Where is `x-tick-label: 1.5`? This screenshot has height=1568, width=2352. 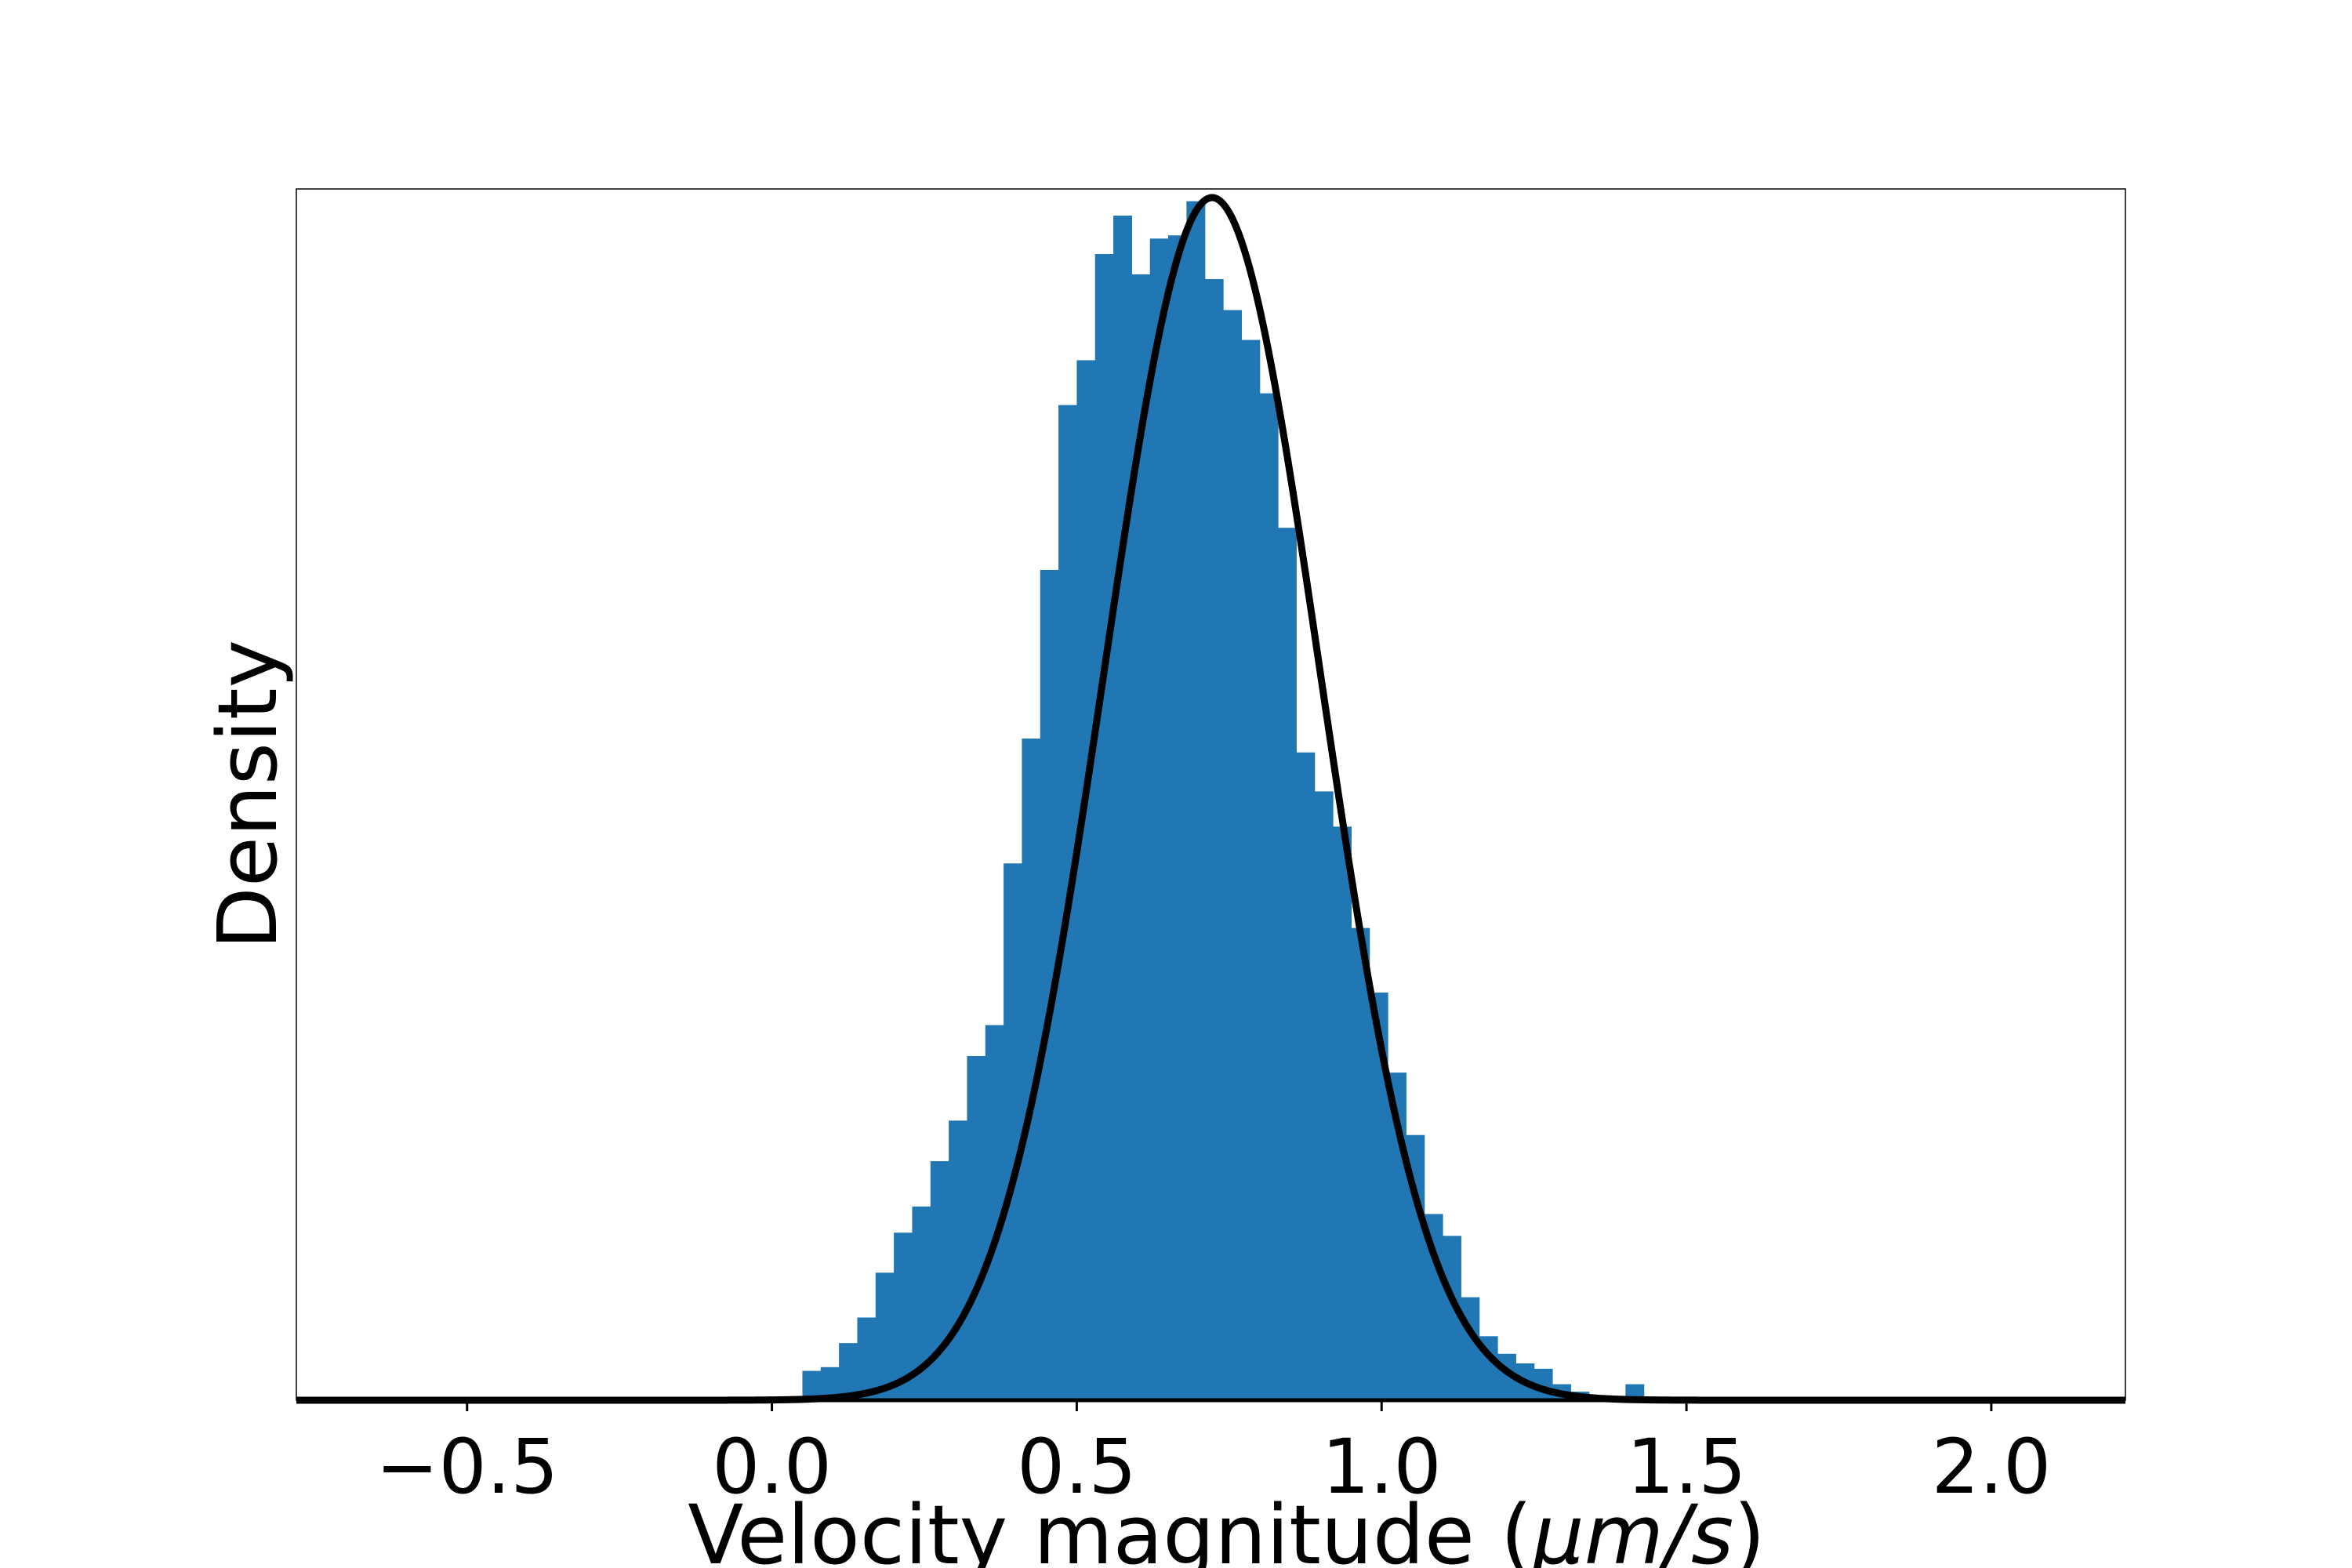
x-tick-label: 1.5 is located at coordinates (1687, 1467).